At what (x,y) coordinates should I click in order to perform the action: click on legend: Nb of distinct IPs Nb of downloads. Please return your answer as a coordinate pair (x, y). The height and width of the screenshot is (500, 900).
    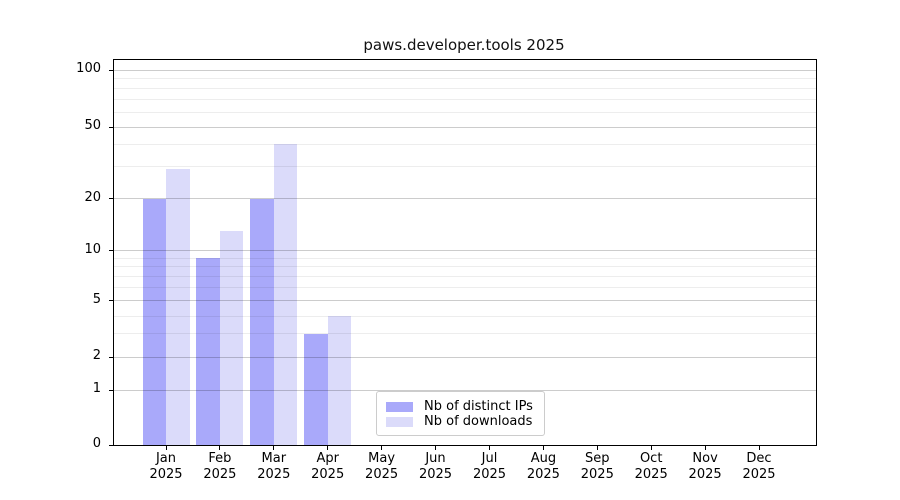
    Looking at the image, I should click on (460, 413).